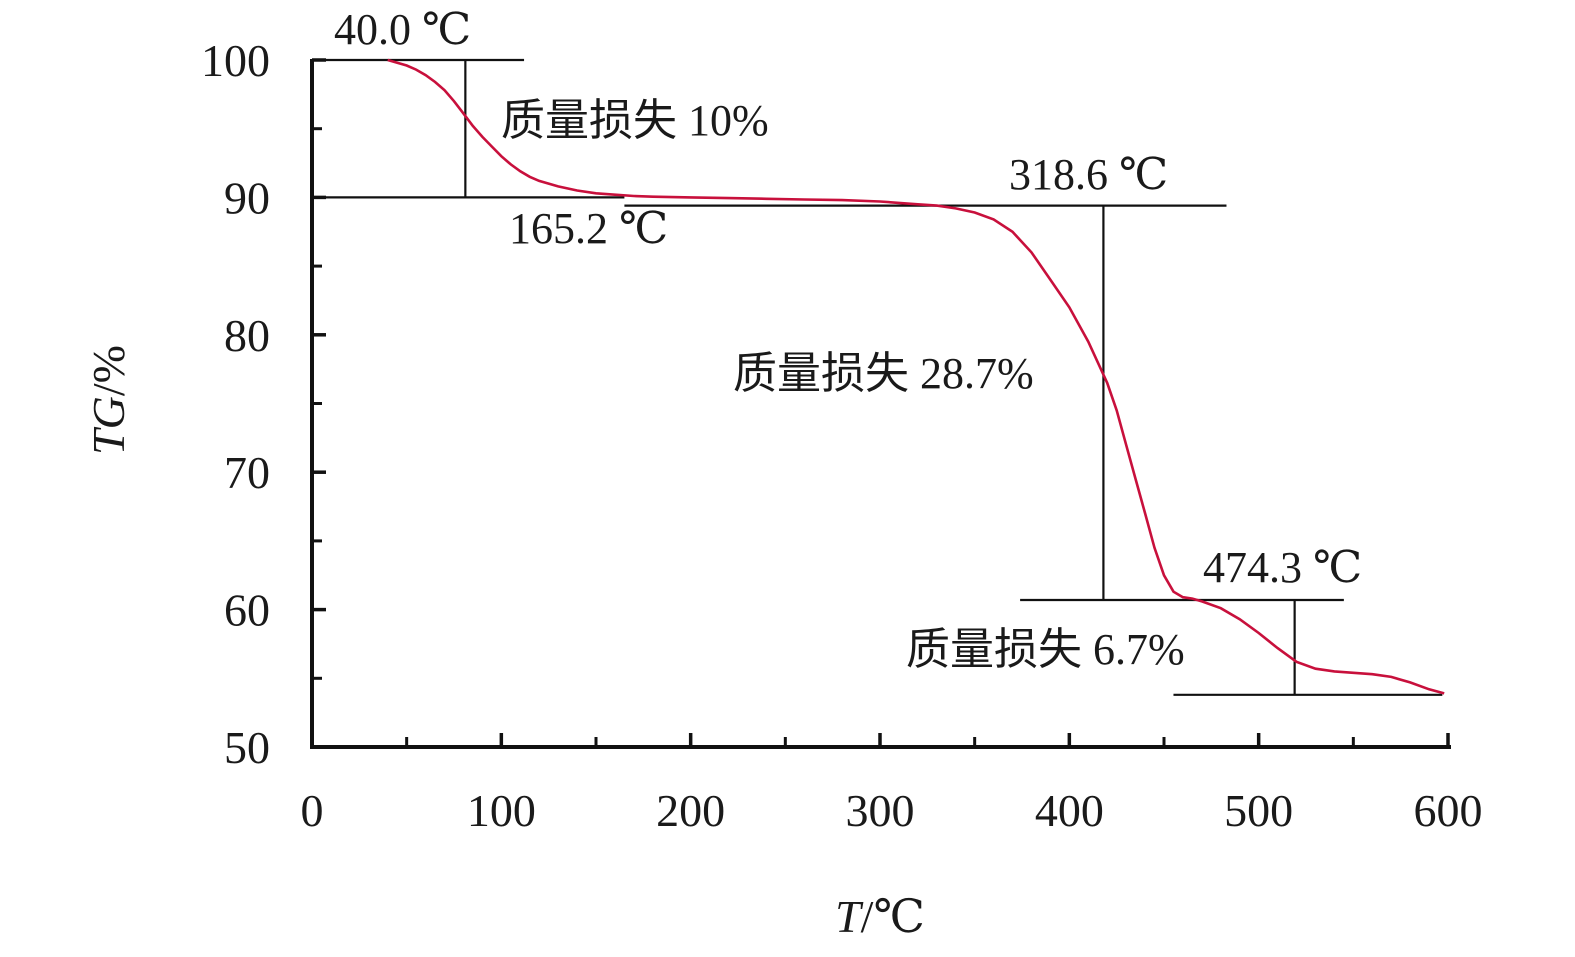 Image resolution: width=1575 pixels, height=957 pixels. I want to click on y-tick-label-100: 100, so click(235, 60).